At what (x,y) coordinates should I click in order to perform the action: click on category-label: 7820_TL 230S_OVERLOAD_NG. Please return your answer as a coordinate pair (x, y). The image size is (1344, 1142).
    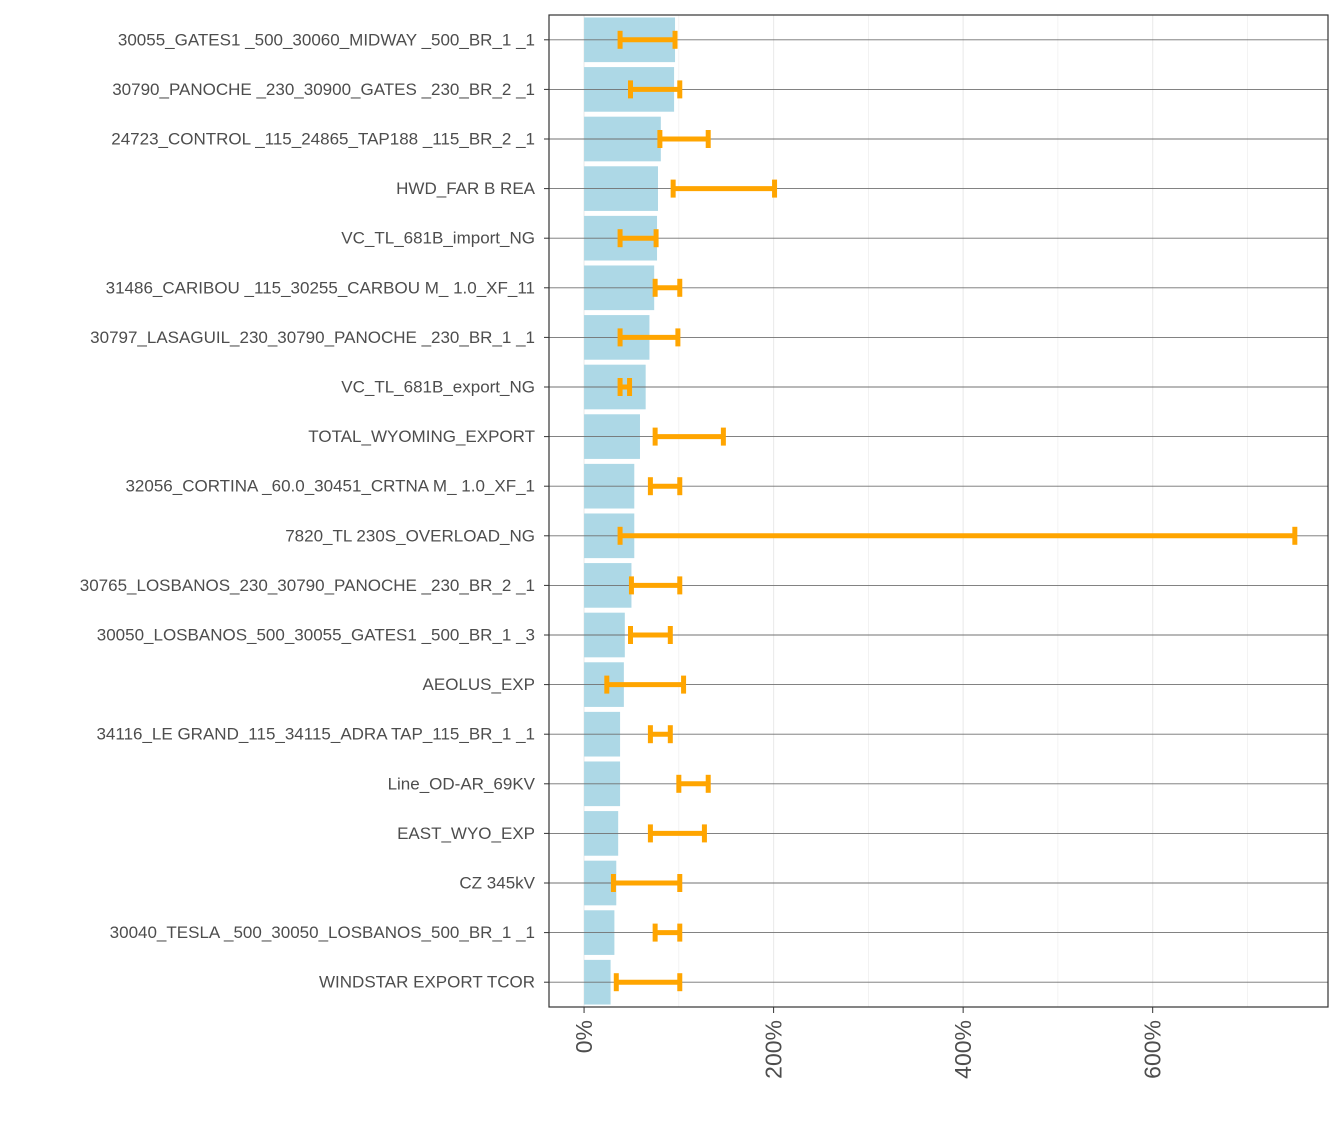
    Looking at the image, I should click on (410, 535).